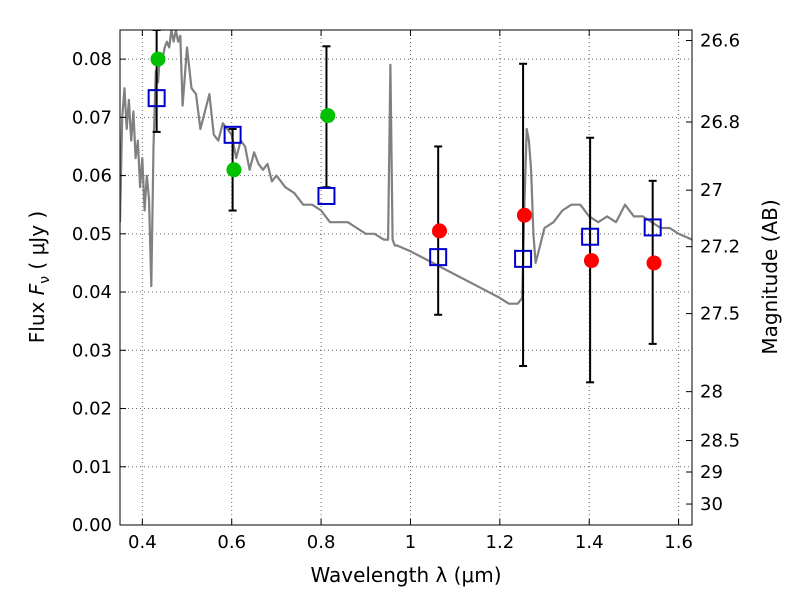  I want to click on y2-tick-label: 27, so click(711, 190).